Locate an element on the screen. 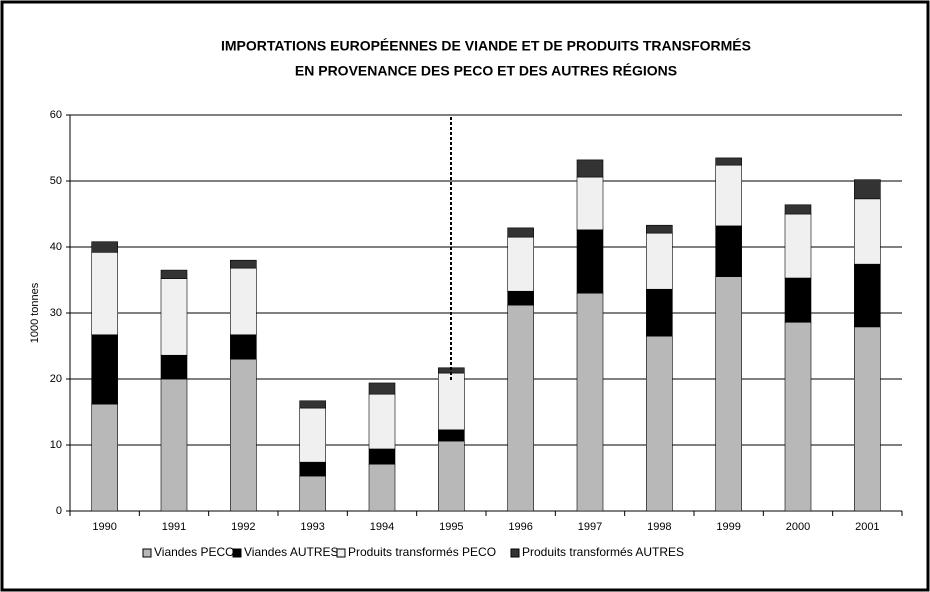  y-axis-label: 1000 tonnes is located at coordinates (35, 312).